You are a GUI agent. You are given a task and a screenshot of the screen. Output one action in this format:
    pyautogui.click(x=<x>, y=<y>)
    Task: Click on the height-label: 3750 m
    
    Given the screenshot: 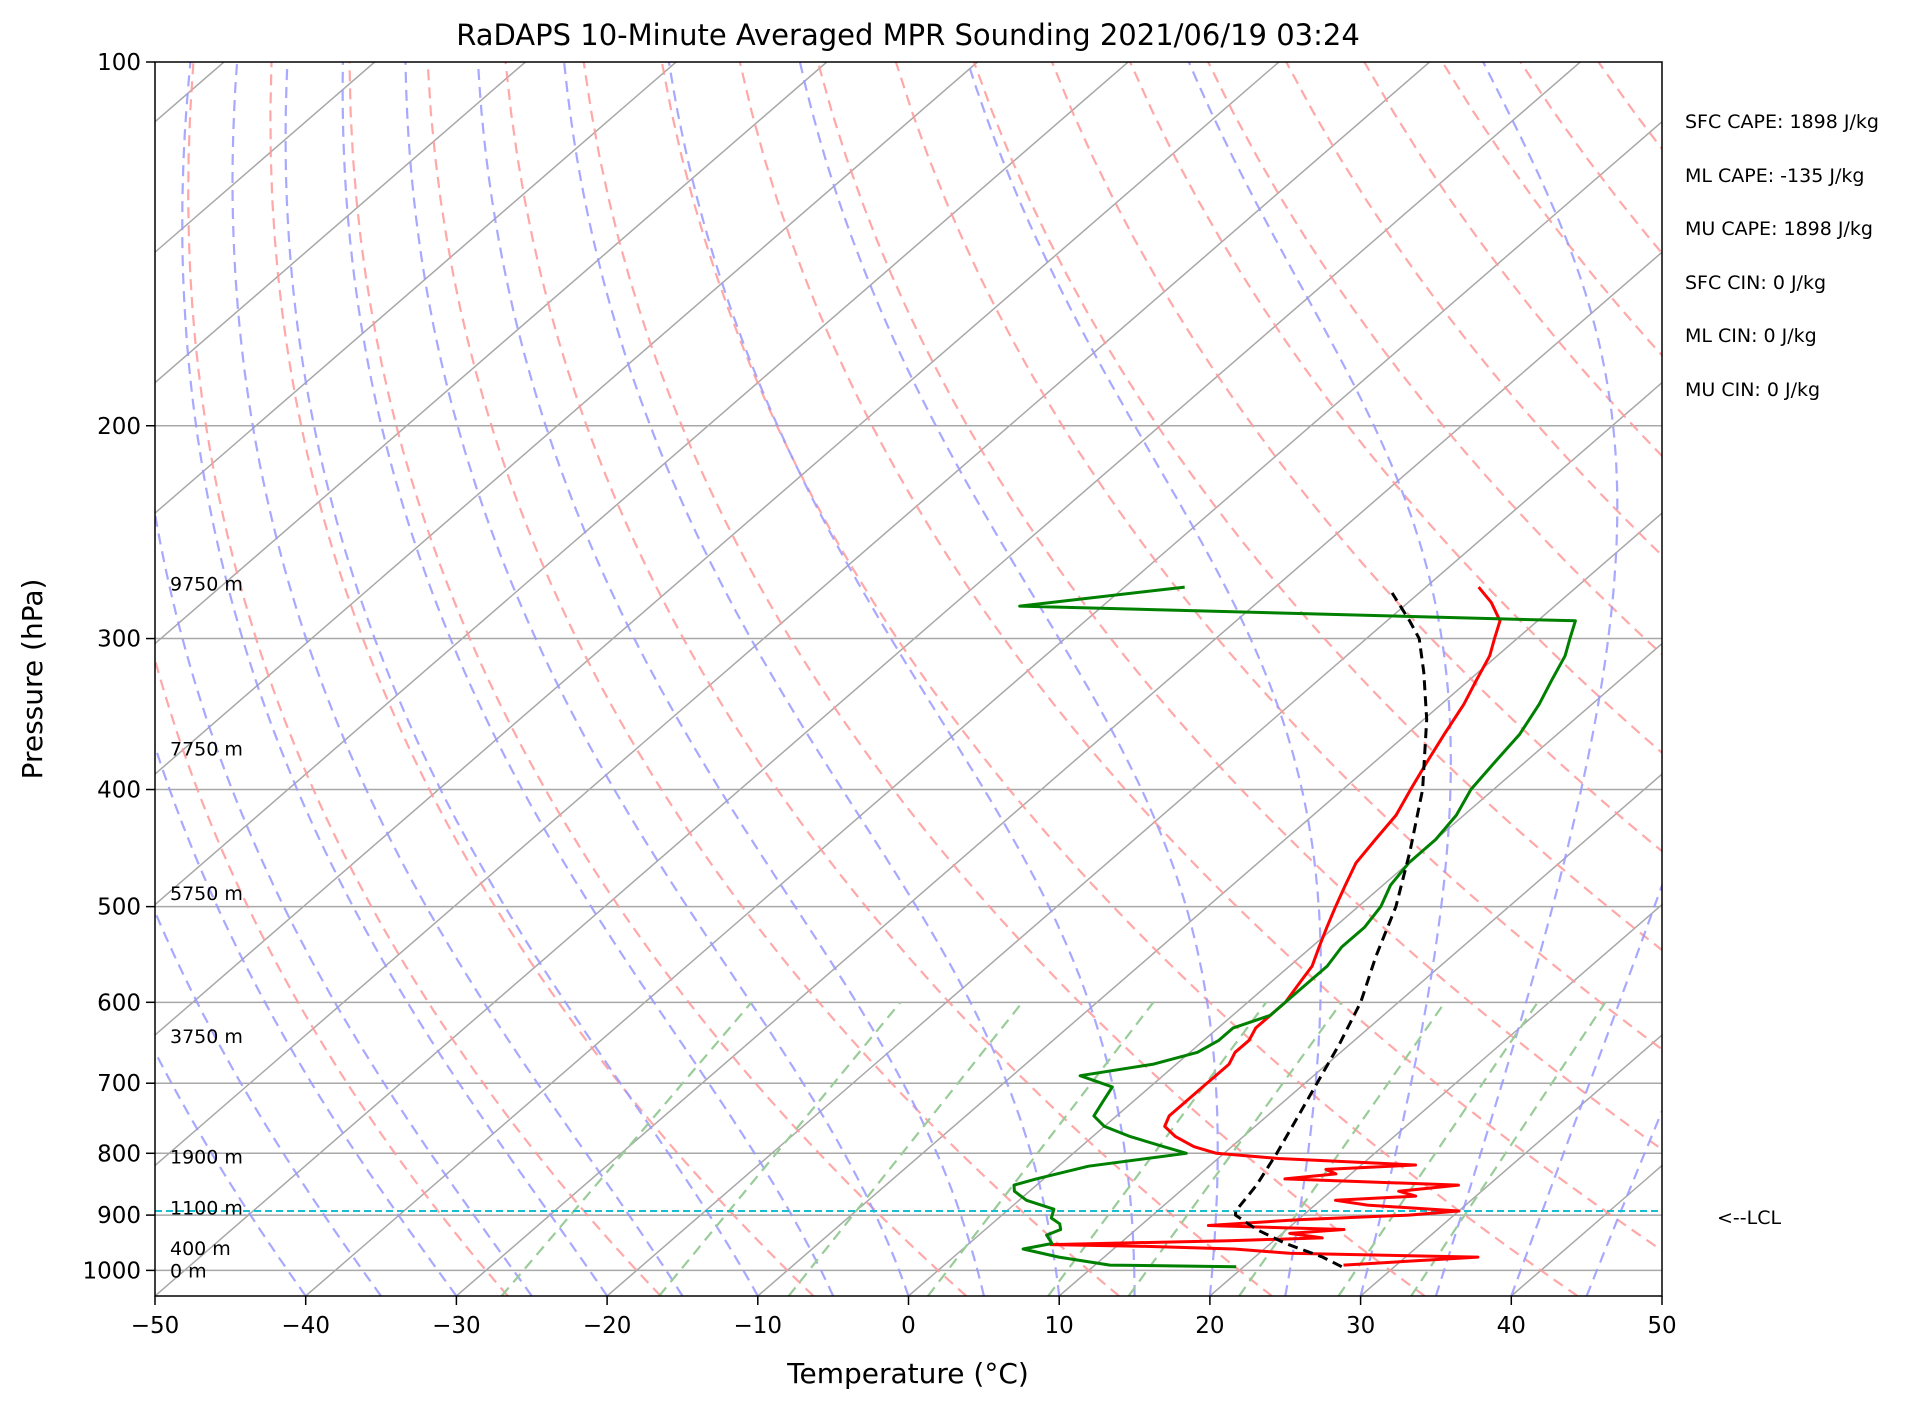 What is the action you would take?
    pyautogui.click(x=206, y=1037)
    